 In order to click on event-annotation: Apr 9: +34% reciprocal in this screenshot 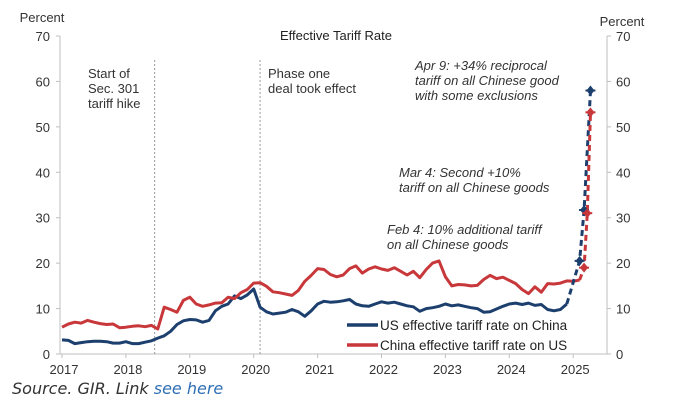, I will do `click(481, 65)`.